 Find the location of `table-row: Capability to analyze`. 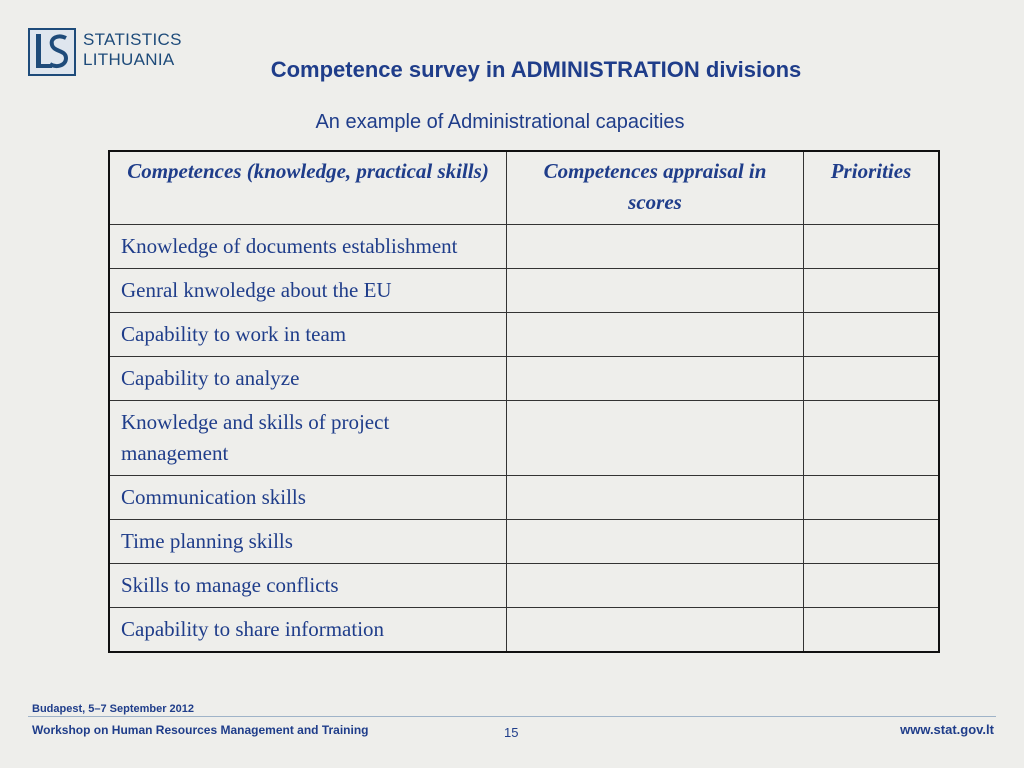

table-row: Capability to analyze is located at coordinates (524, 378).